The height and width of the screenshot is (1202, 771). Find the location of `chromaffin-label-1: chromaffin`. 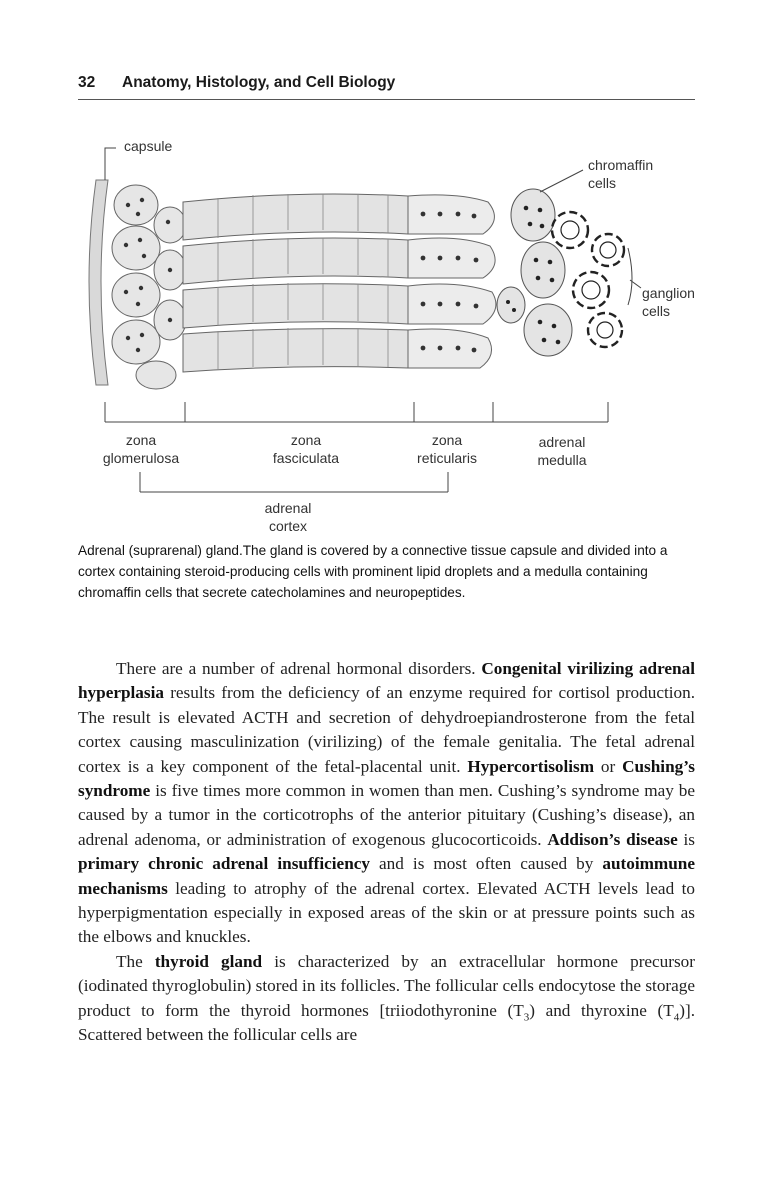

chromaffin-label-1: chromaffin is located at coordinates (620, 165).